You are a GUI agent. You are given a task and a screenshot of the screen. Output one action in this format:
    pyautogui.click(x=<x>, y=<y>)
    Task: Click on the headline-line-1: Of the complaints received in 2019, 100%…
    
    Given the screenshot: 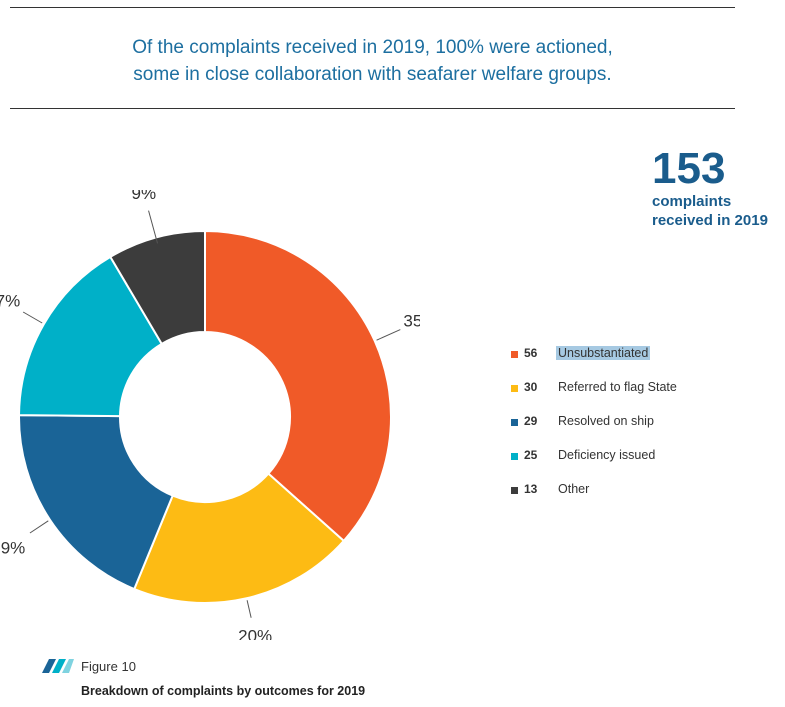 What is the action you would take?
    pyautogui.click(x=372, y=47)
    